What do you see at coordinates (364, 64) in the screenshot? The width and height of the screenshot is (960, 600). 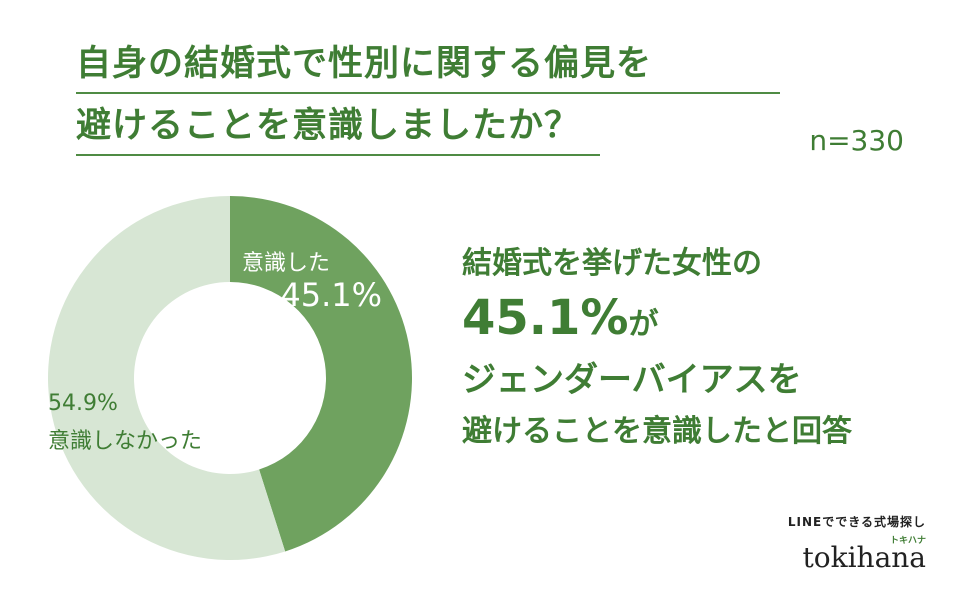 I see `title-line-1: 自身の結婚式で性別に関する偏見を` at bounding box center [364, 64].